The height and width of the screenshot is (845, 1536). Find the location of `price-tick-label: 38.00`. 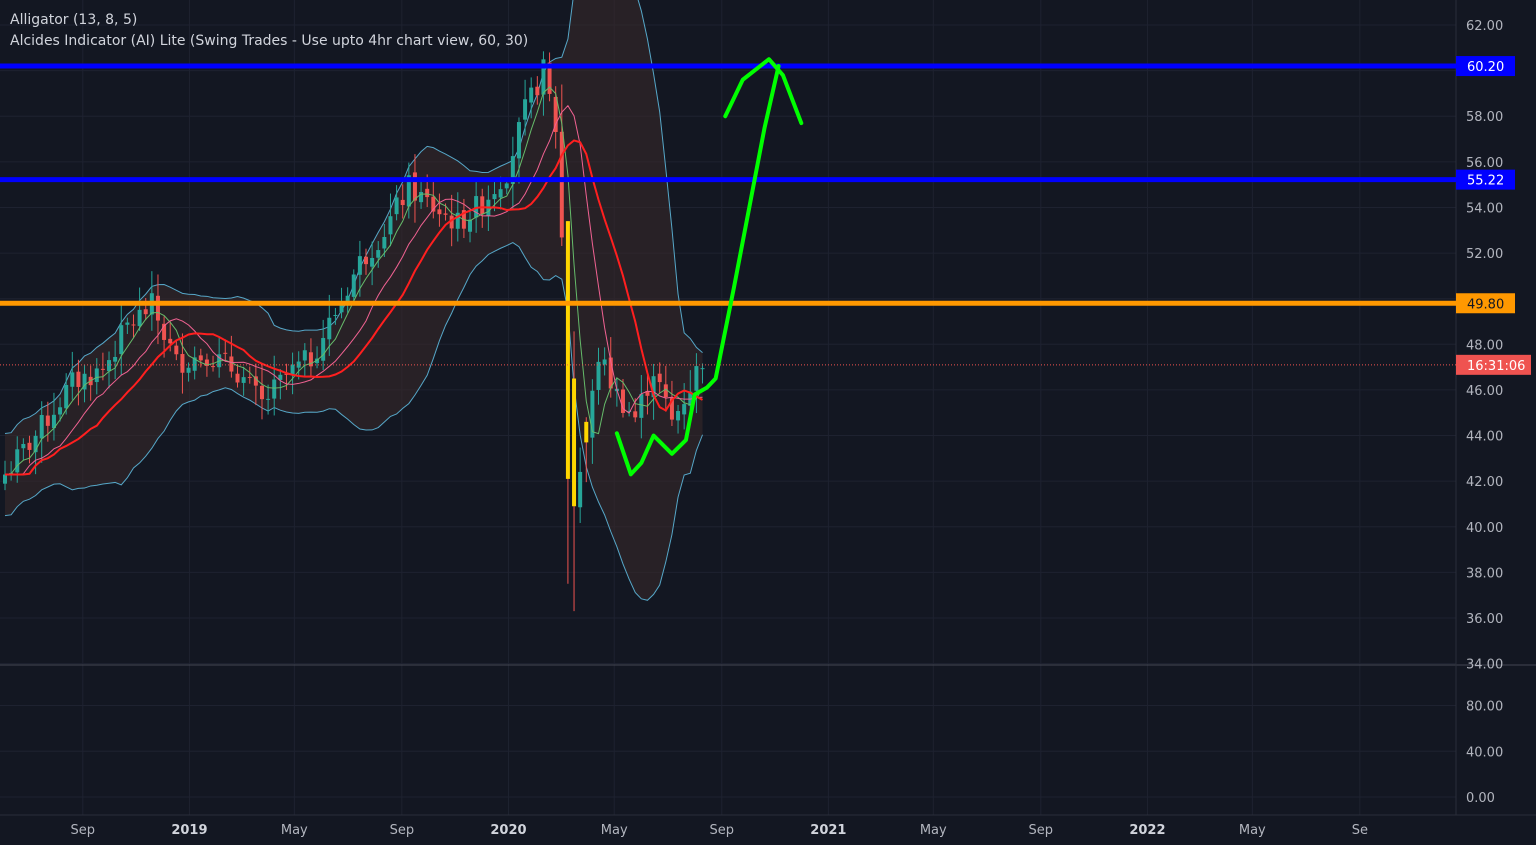

price-tick-label: 38.00 is located at coordinates (1484, 573).